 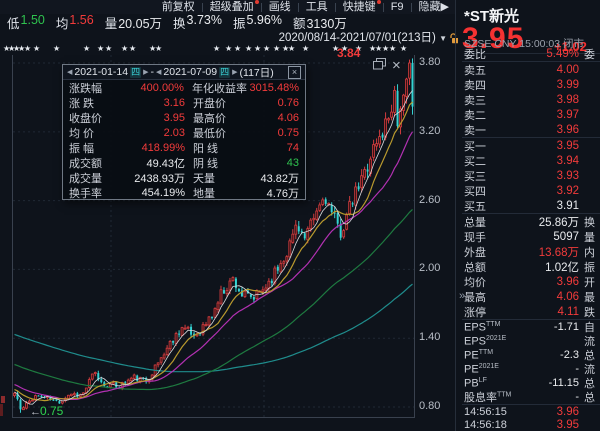 What do you see at coordinates (184, 133) in the screenshot?
I see `range-stats-row: 均 价 2.03 最低价 0.75` at bounding box center [184, 133].